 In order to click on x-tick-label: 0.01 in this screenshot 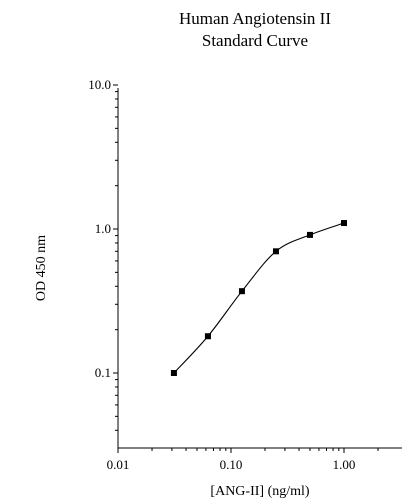, I will do `click(118, 464)`.